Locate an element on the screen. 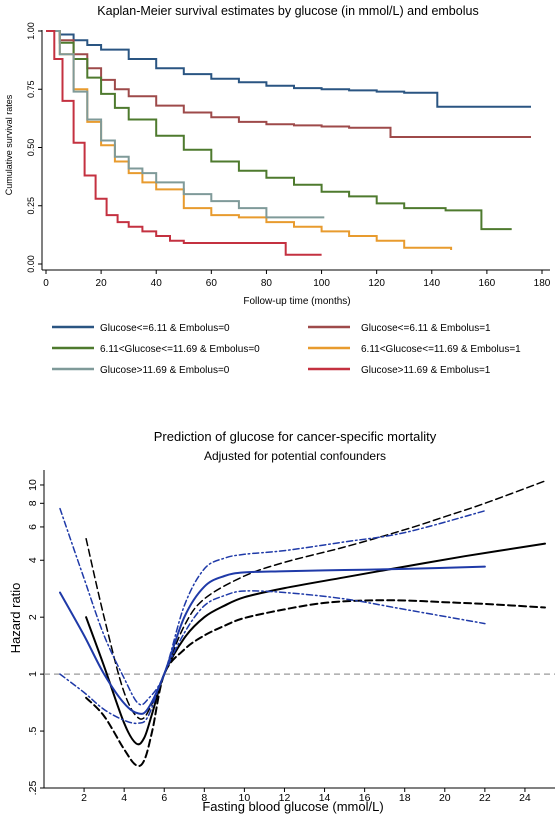  km-legend-label: Glucose<=6.11 & Embolus=1 is located at coordinates (426, 328).